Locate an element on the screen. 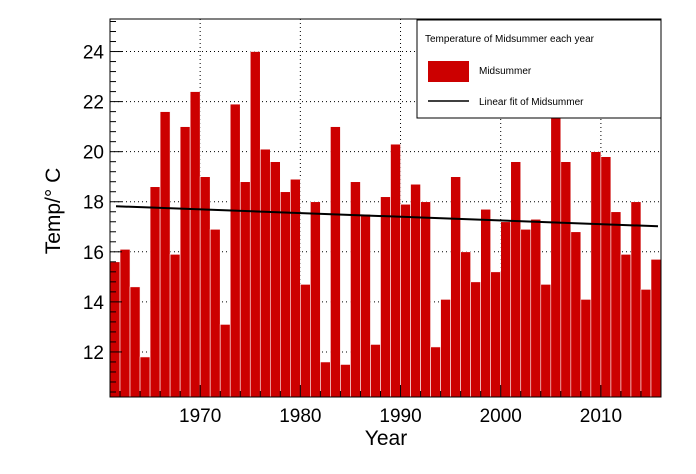  bar-1998 is located at coordinates (485, 303).